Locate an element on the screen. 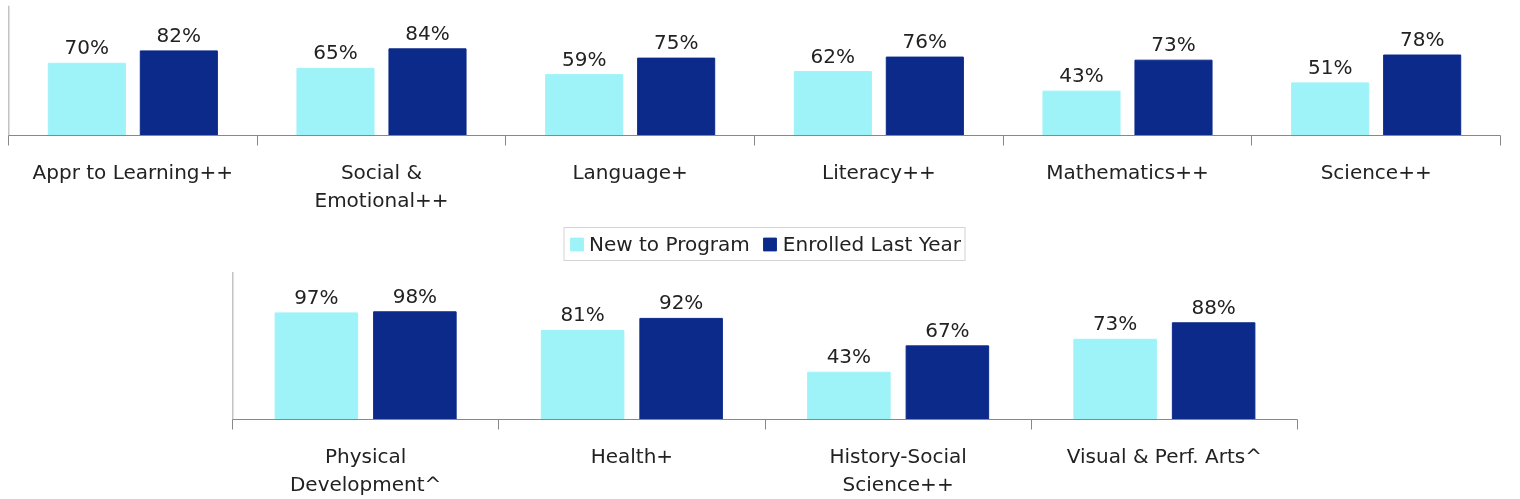  x-tick-label: Science++ is located at coordinates (1376, 171).